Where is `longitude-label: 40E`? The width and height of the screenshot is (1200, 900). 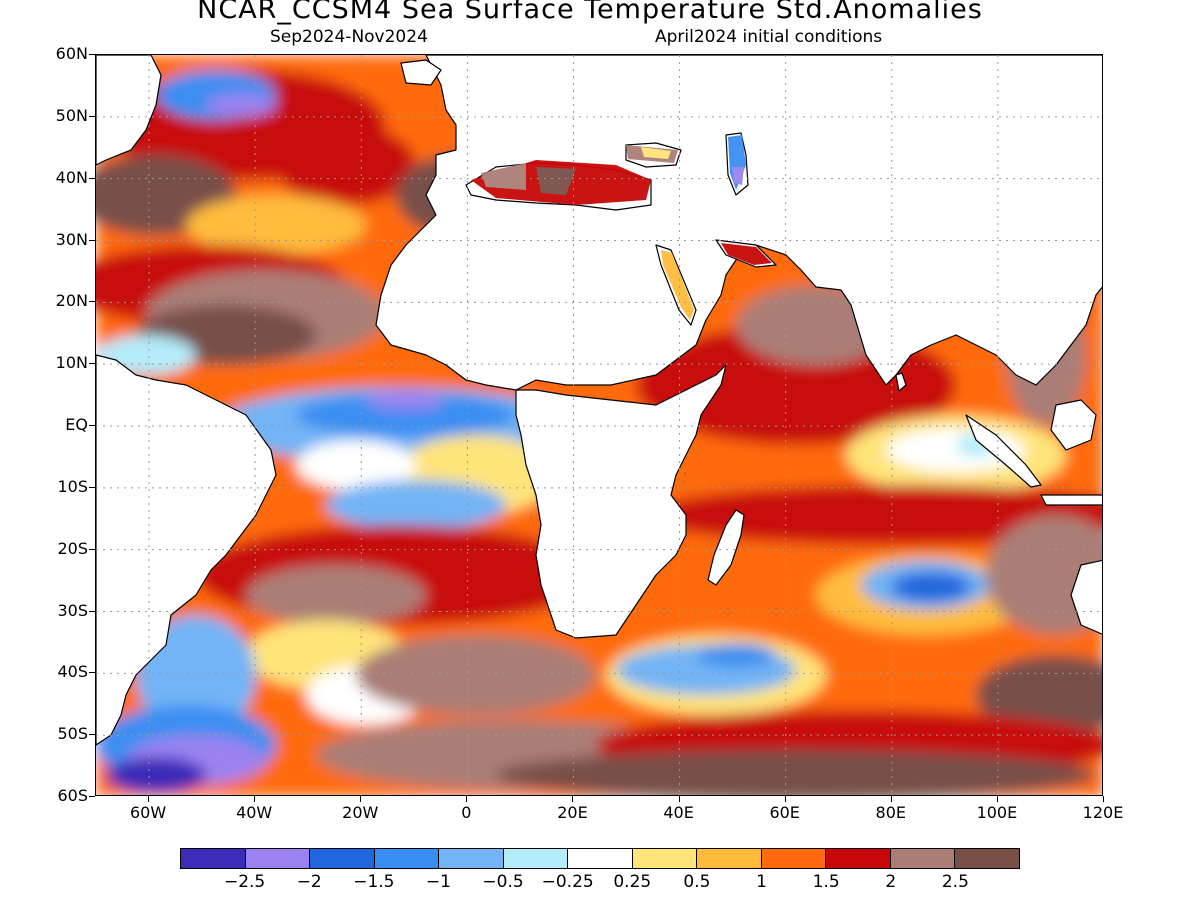
longitude-label: 40E is located at coordinates (678, 812).